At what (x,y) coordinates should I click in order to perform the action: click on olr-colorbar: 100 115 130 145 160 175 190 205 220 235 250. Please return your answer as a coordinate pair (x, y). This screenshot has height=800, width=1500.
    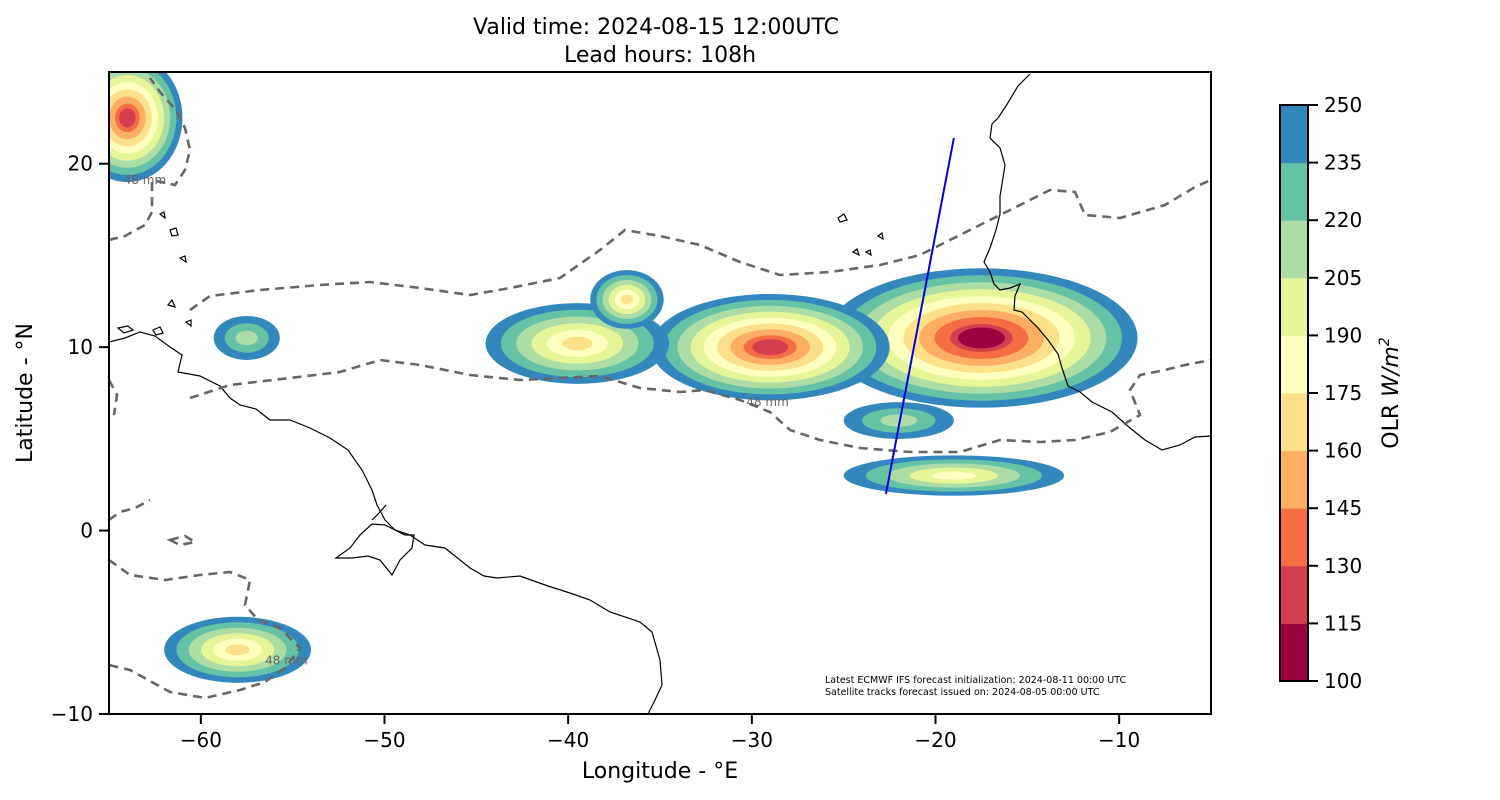
    Looking at the image, I should click on (1320, 393).